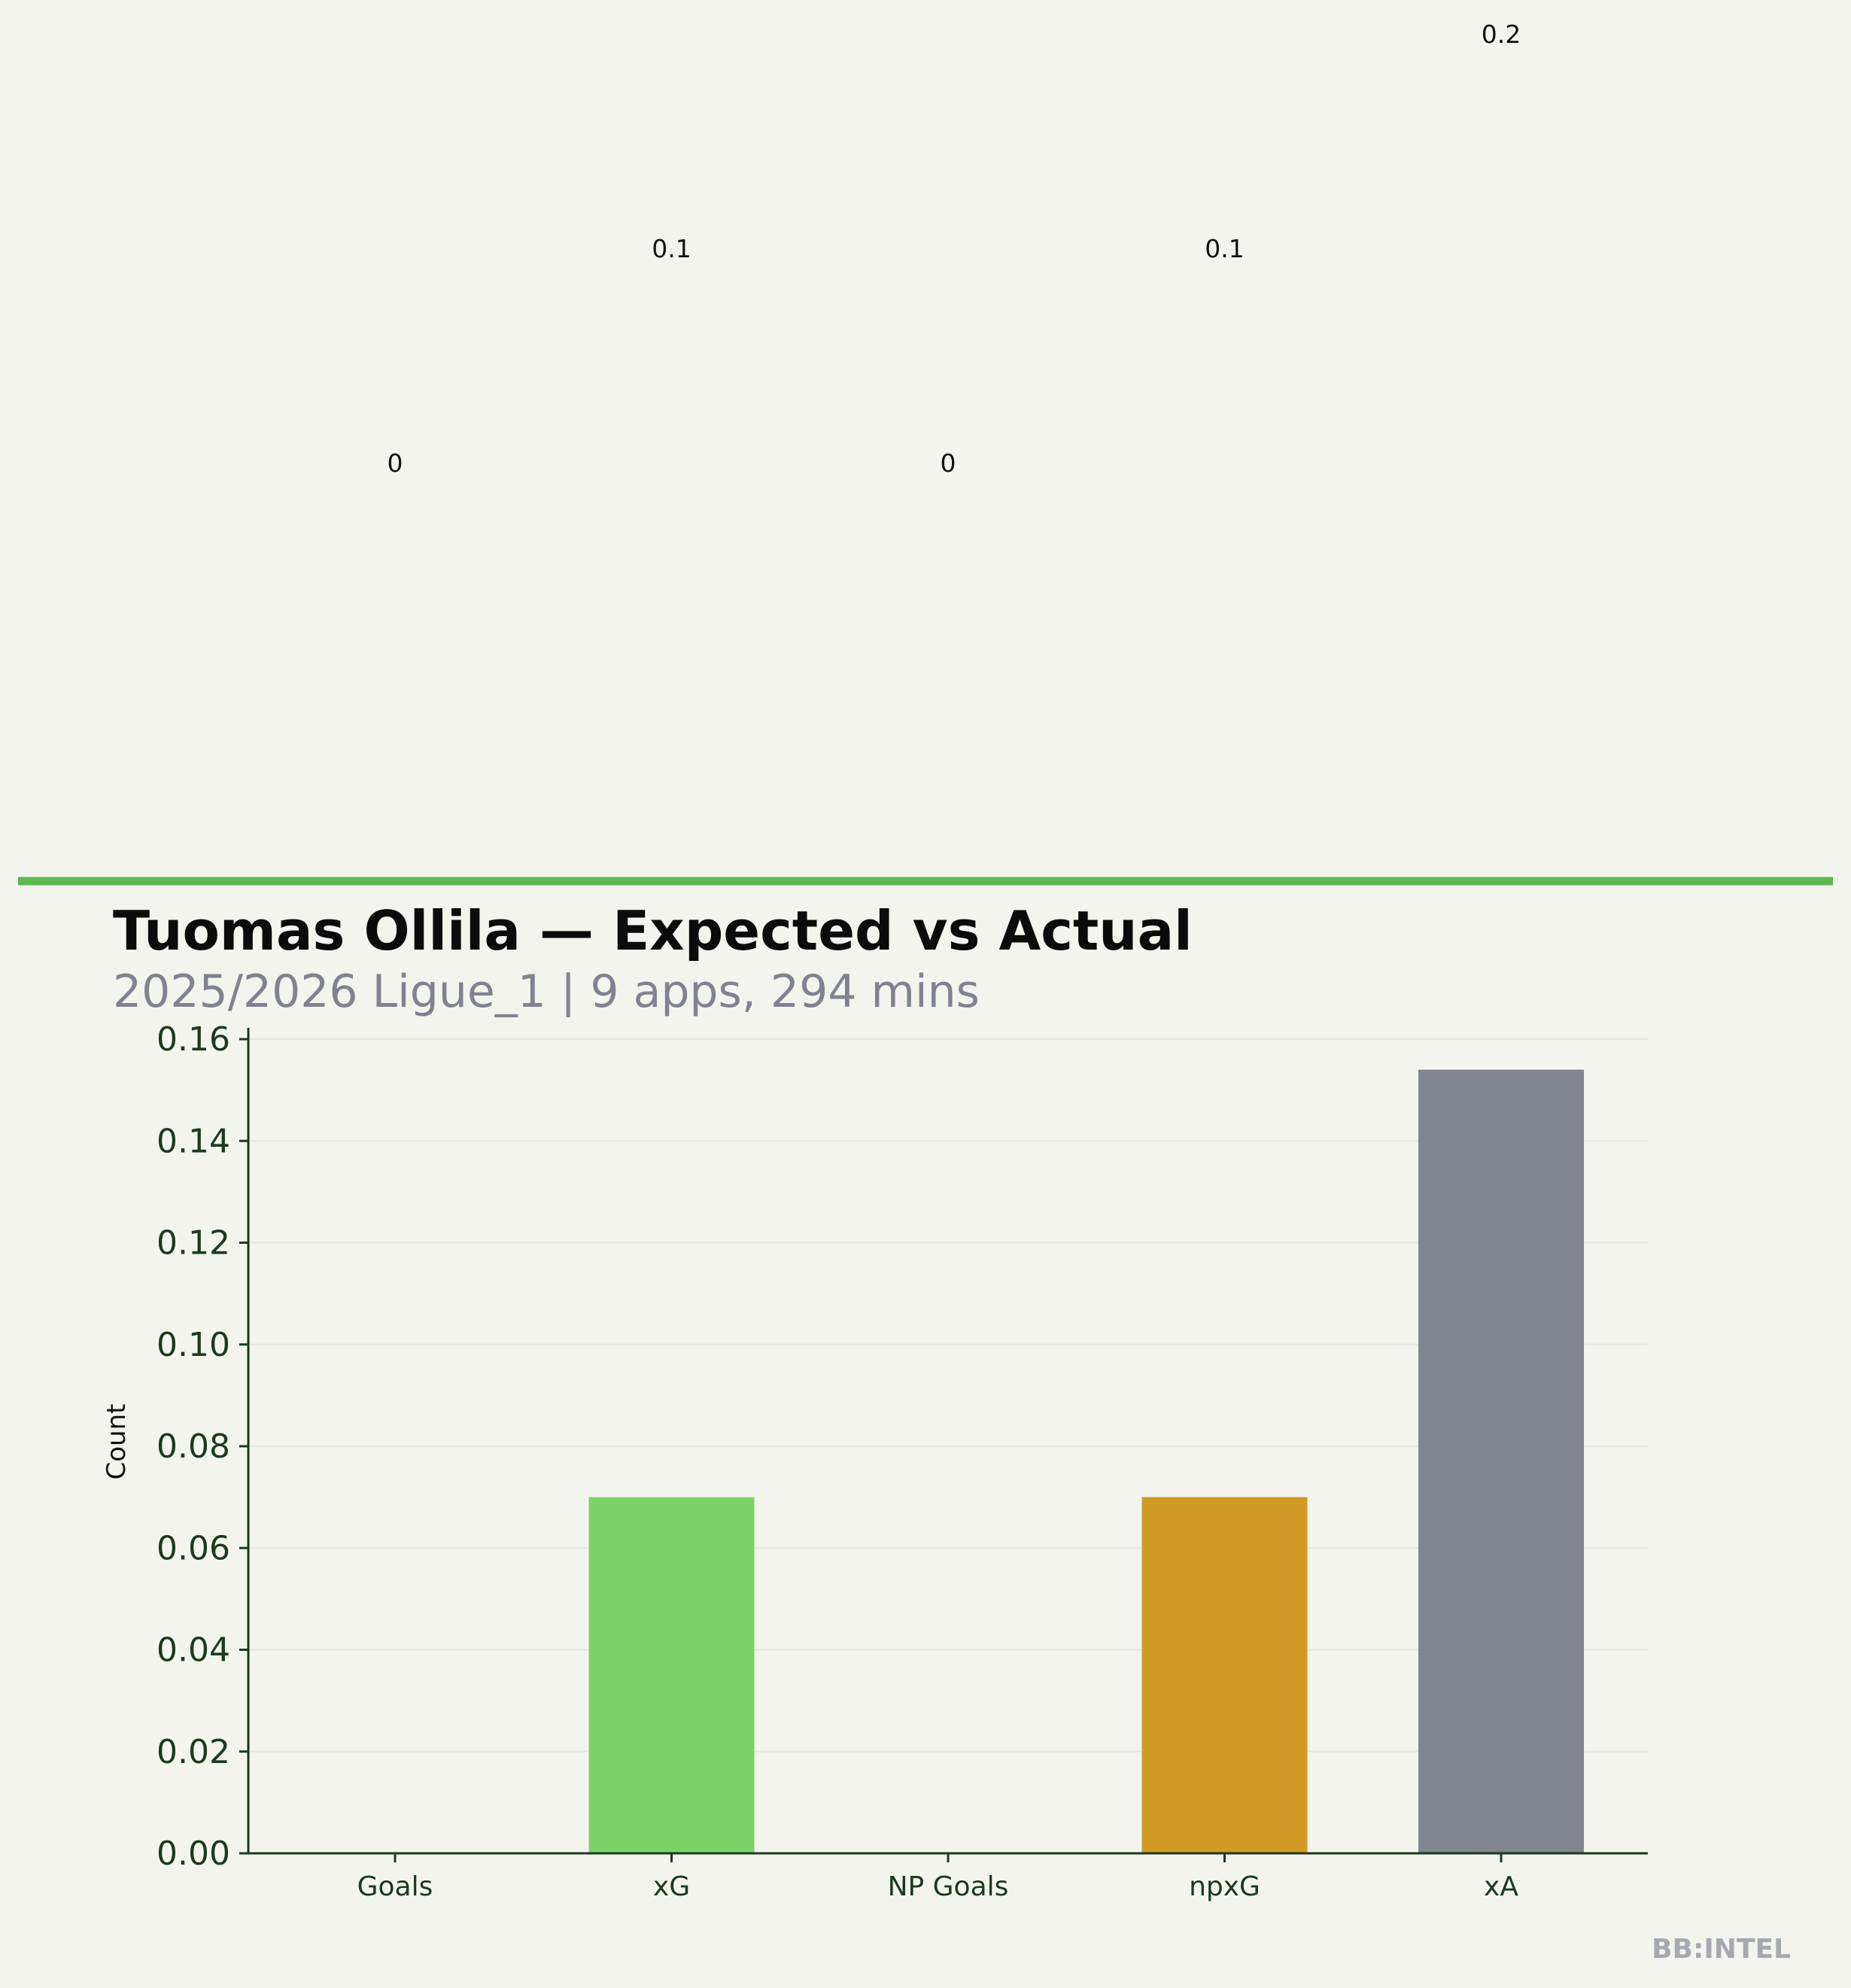 The image size is (1851, 1988). I want to click on bar-xg, so click(671, 1675).